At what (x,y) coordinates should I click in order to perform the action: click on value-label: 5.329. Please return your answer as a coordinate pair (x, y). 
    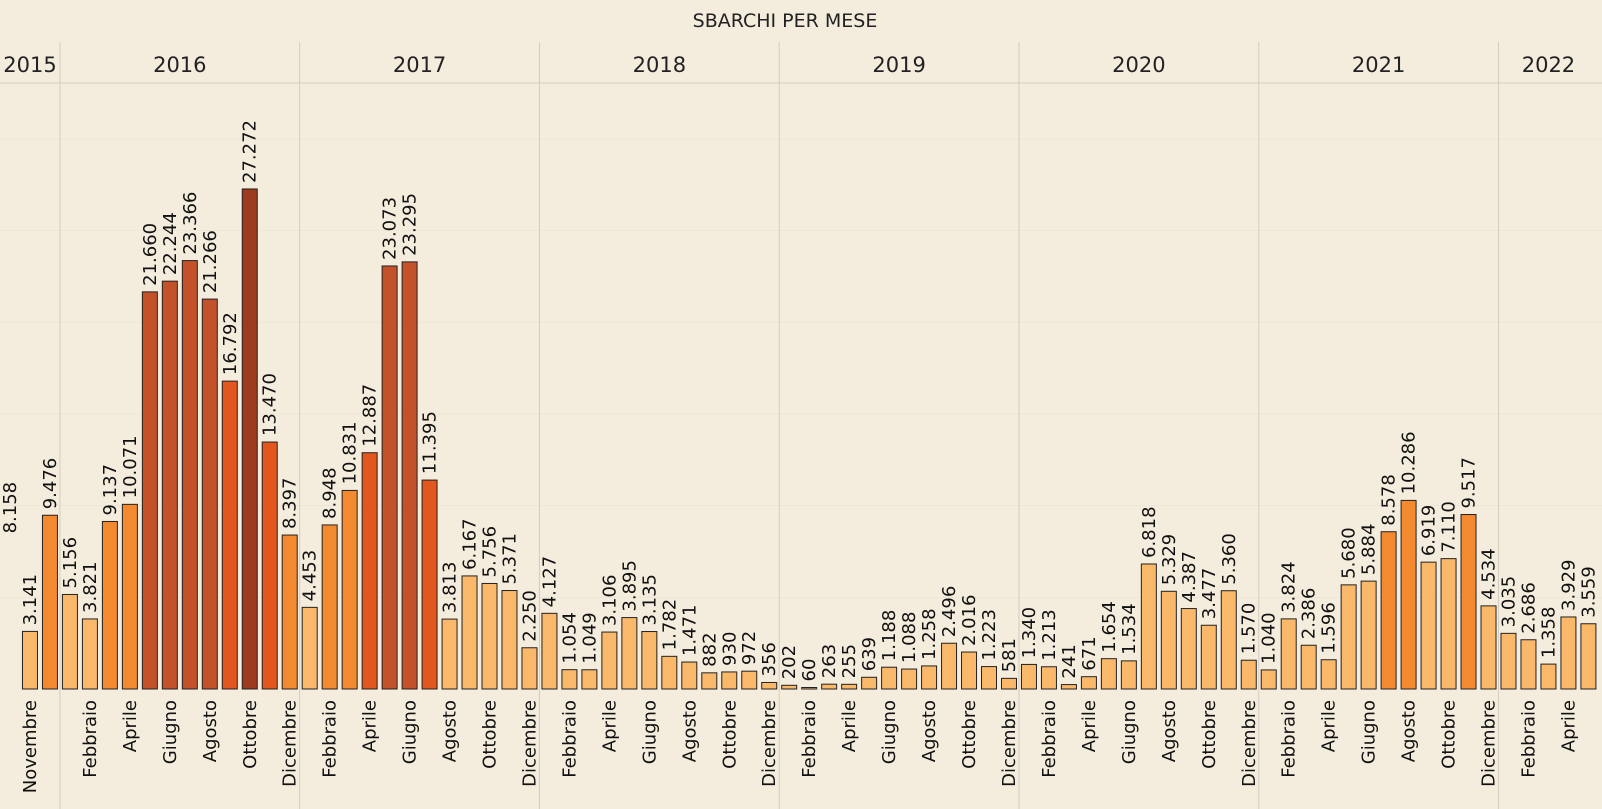
    Looking at the image, I should click on (1169, 560).